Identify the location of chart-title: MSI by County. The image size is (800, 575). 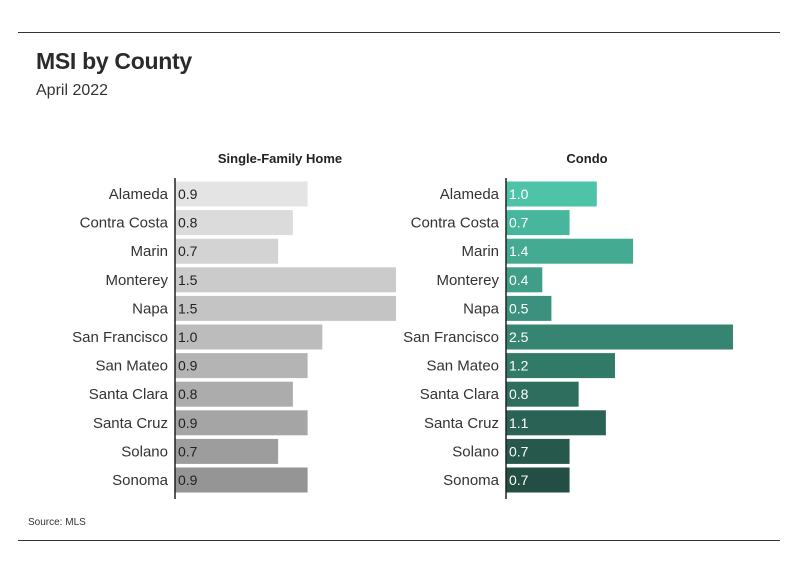
(114, 61).